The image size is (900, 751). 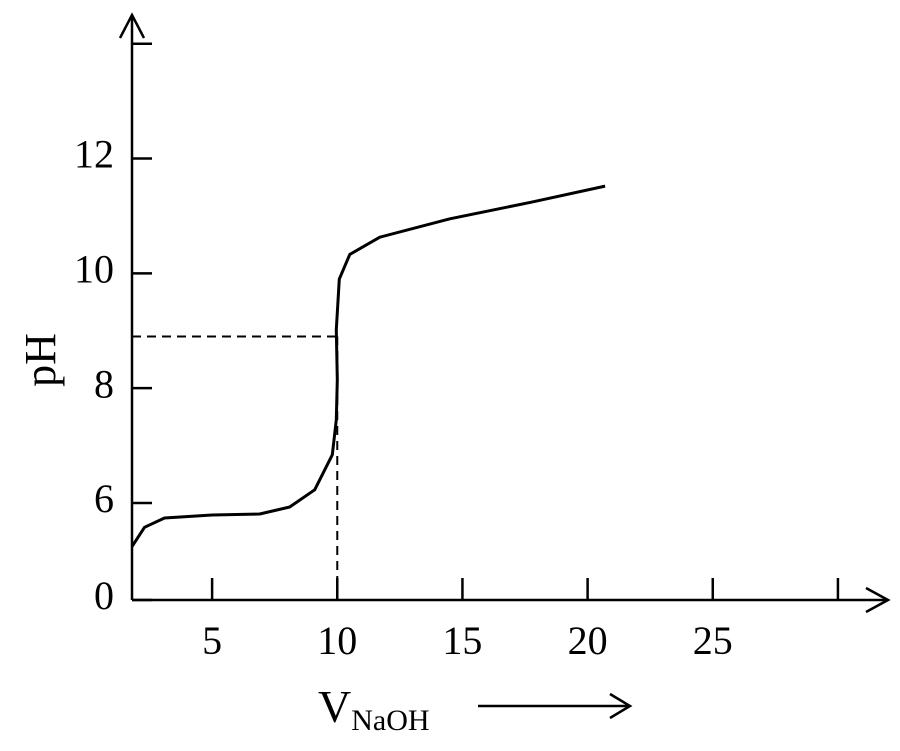 I want to click on y-tick-label: 6, so click(x=104, y=498).